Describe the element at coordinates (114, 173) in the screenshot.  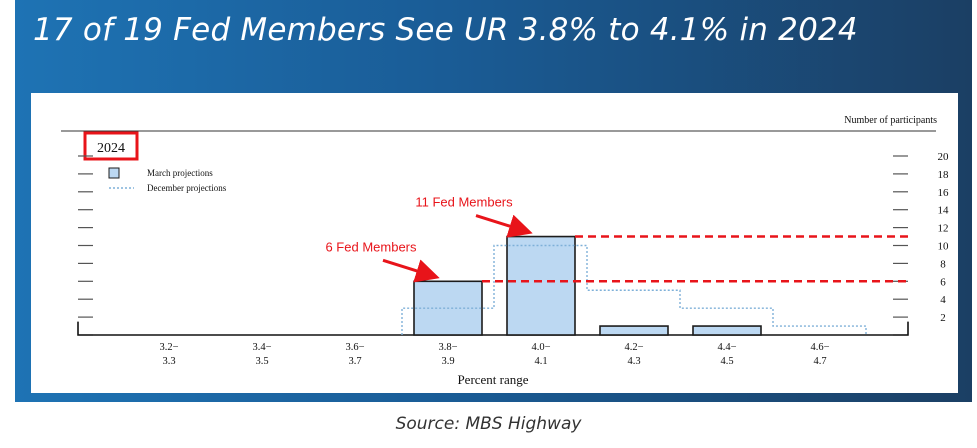
I see `legend-march-swatch` at that location.